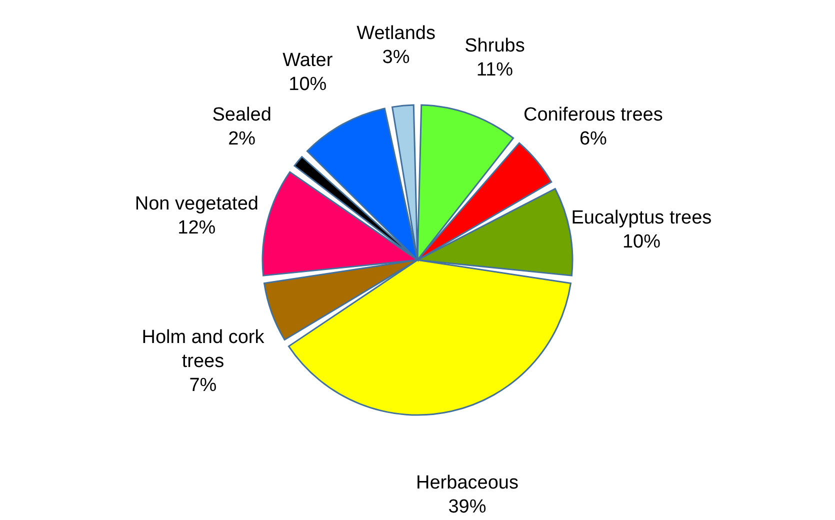 The width and height of the screenshot is (835, 520). Describe the element at coordinates (467, 507) in the screenshot. I see `data-label: 39%` at that location.